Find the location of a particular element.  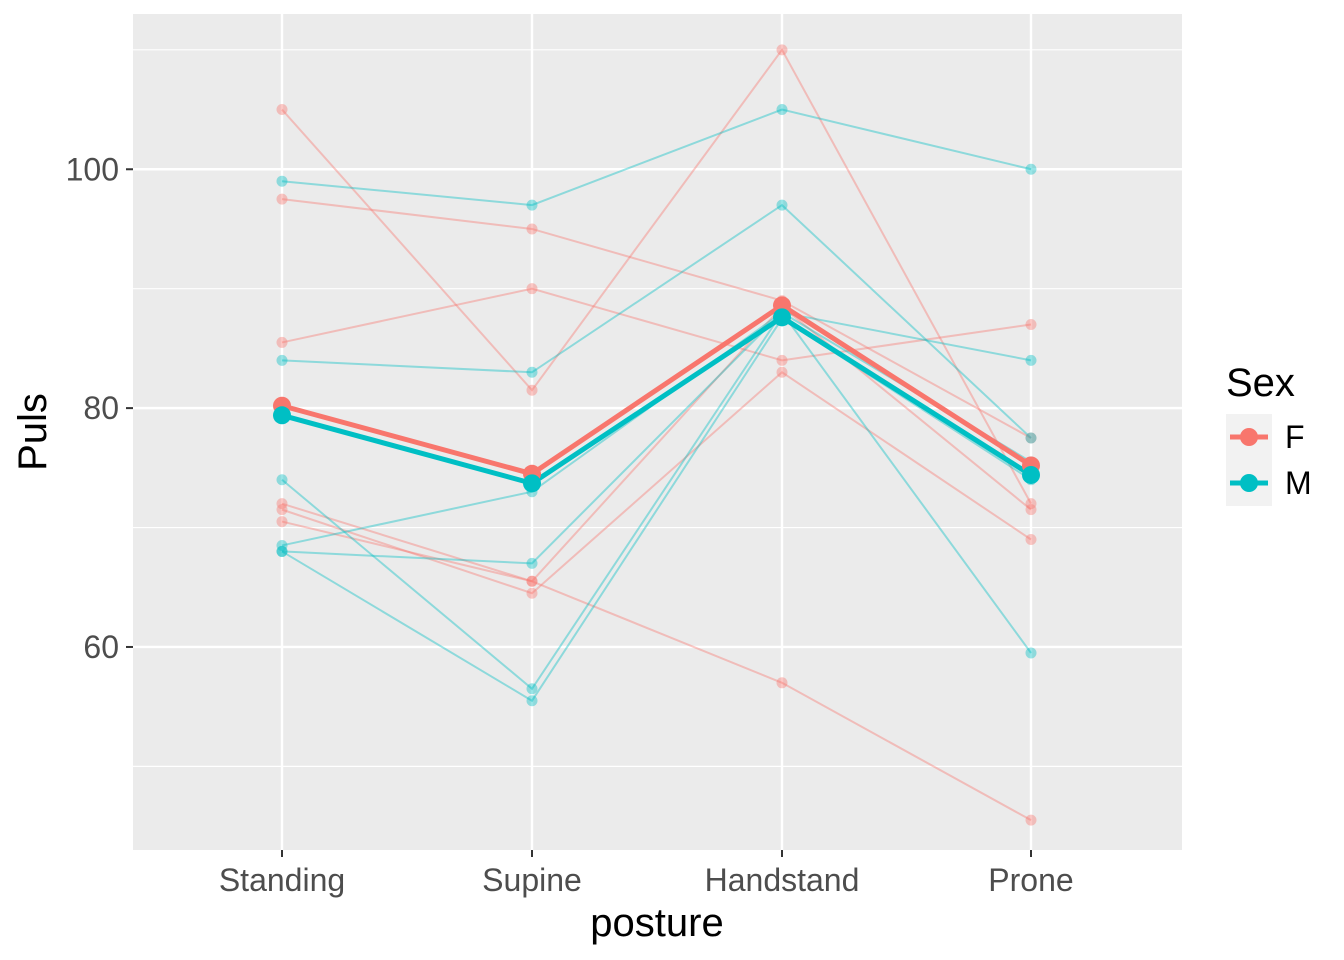

mean-points is located at coordinates (656, 394).